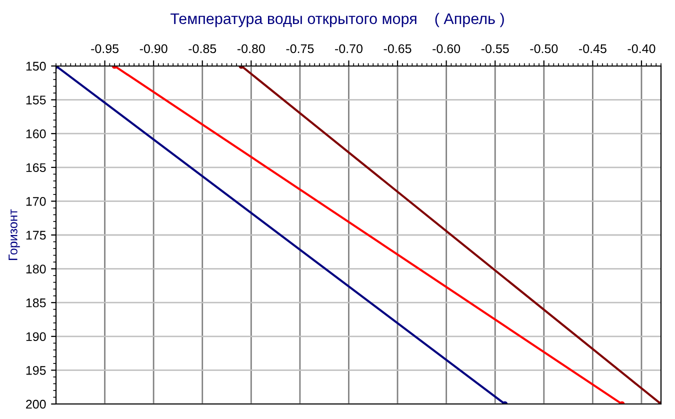  What do you see at coordinates (348, 49) in the screenshot?
I see `x-tick-label: -0.70` at bounding box center [348, 49].